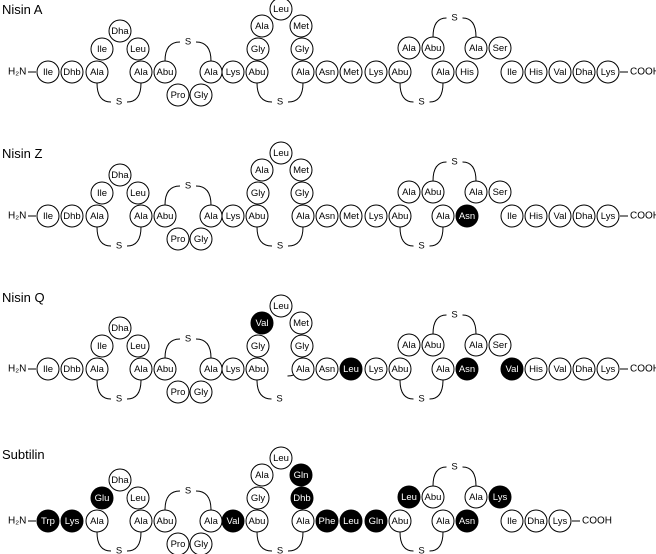 This screenshot has width=656, height=554. I want to click on residue-label: Leu, so click(138, 193).